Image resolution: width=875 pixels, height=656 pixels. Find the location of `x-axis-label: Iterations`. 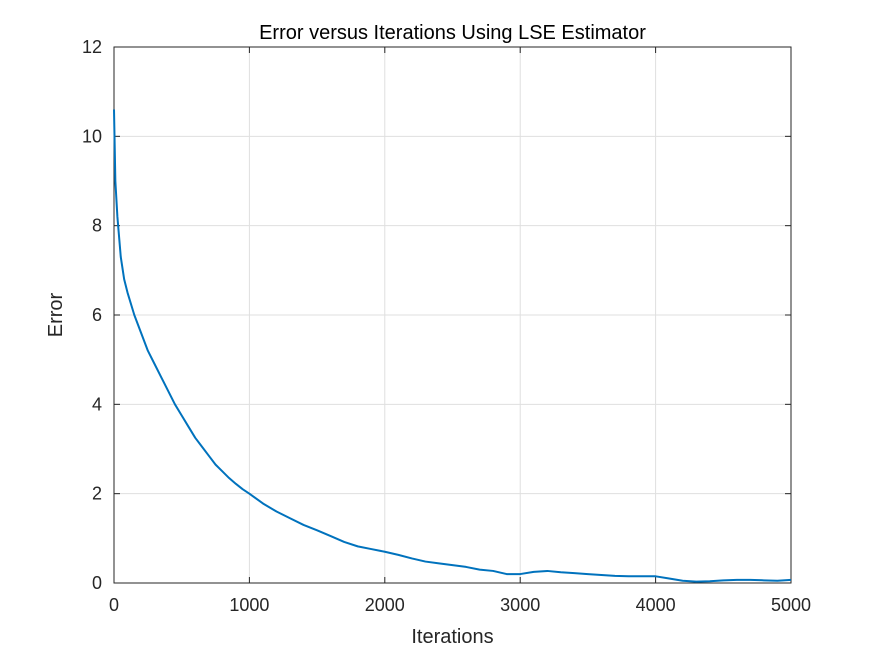

x-axis-label: Iterations is located at coordinates (452, 637).